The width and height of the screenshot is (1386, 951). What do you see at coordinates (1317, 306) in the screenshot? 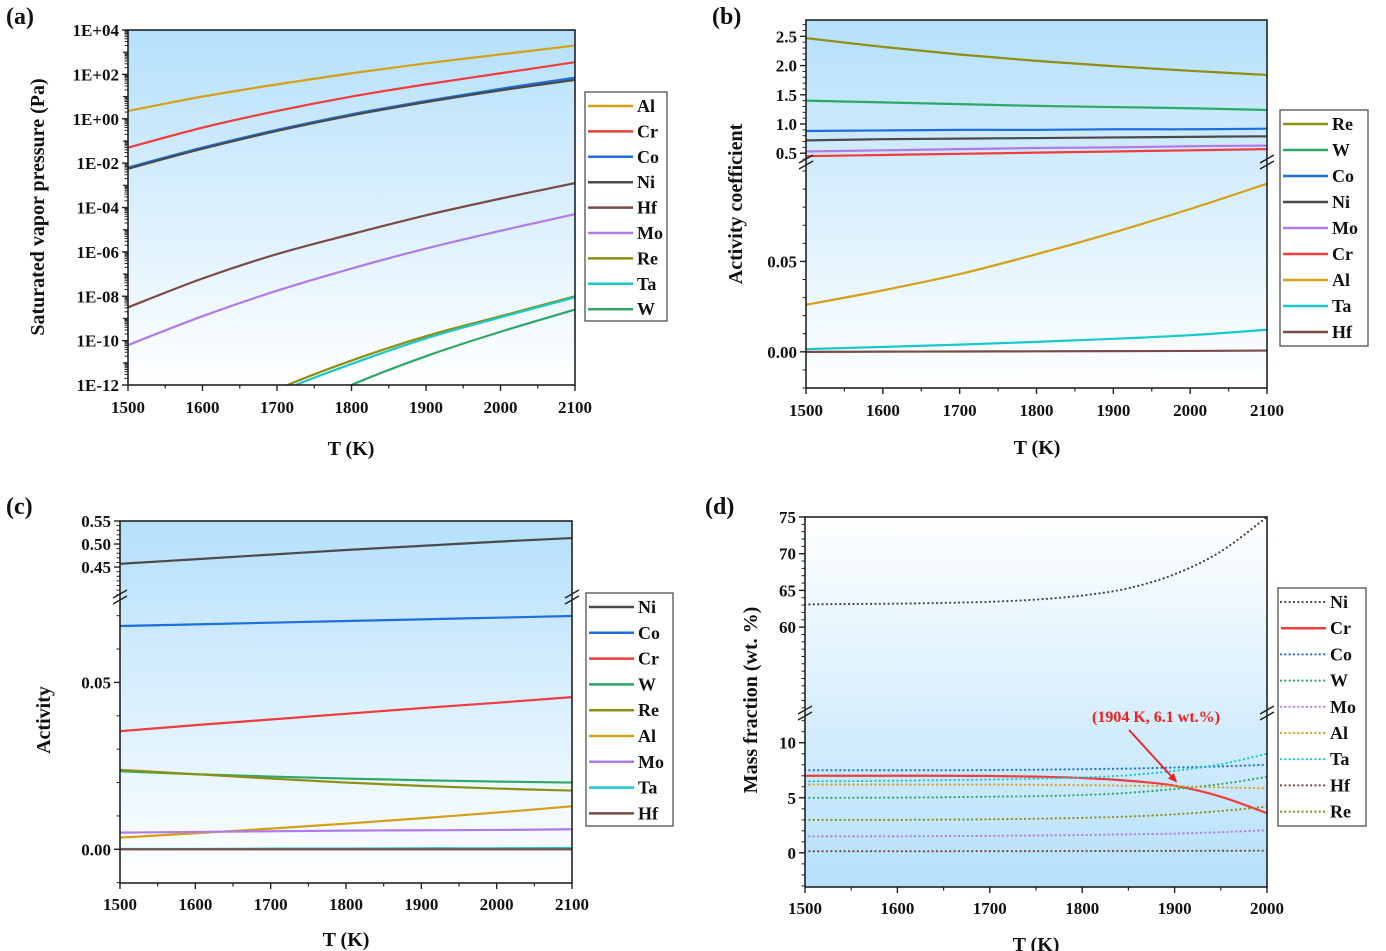
I see `legend-item-ta: Ta` at bounding box center [1317, 306].